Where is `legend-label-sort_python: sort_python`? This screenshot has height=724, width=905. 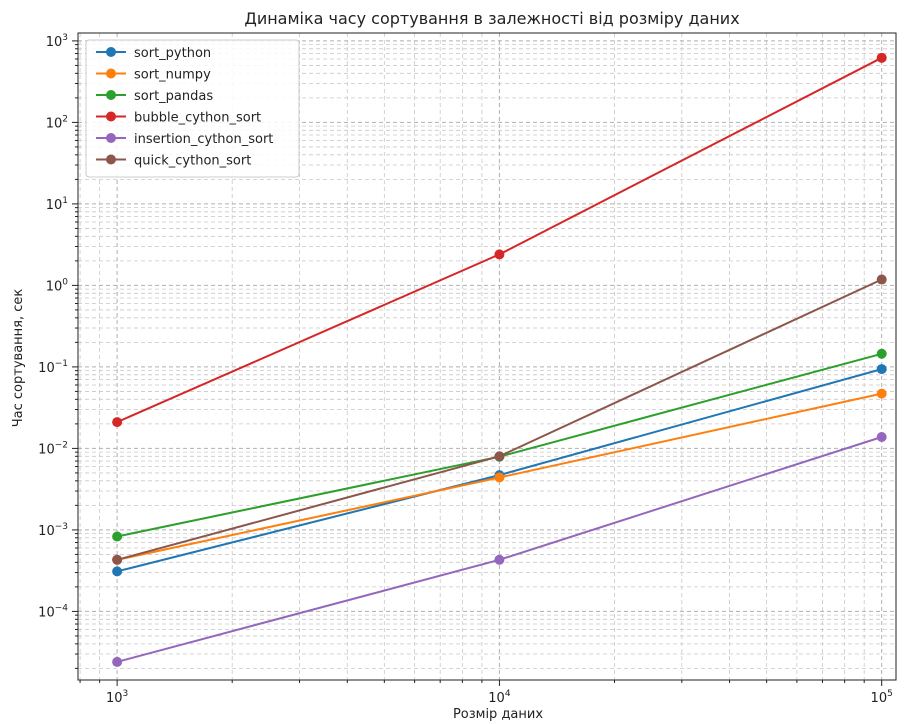 legend-label-sort_python: sort_python is located at coordinates (172, 53).